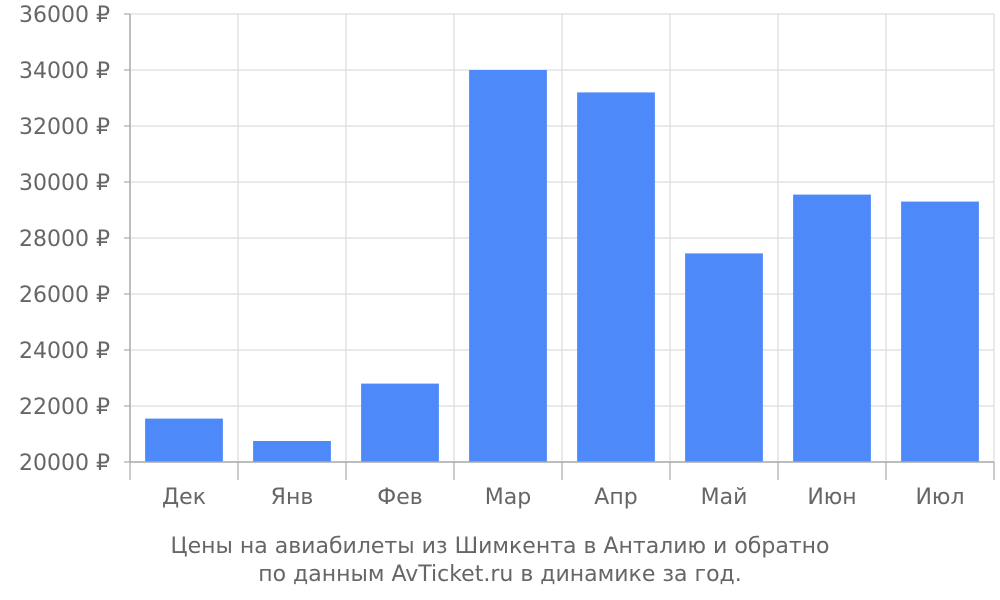 The width and height of the screenshot is (1000, 600). Describe the element at coordinates (64, 351) in the screenshot. I see `y-tick-label: 24000 ₽` at that location.